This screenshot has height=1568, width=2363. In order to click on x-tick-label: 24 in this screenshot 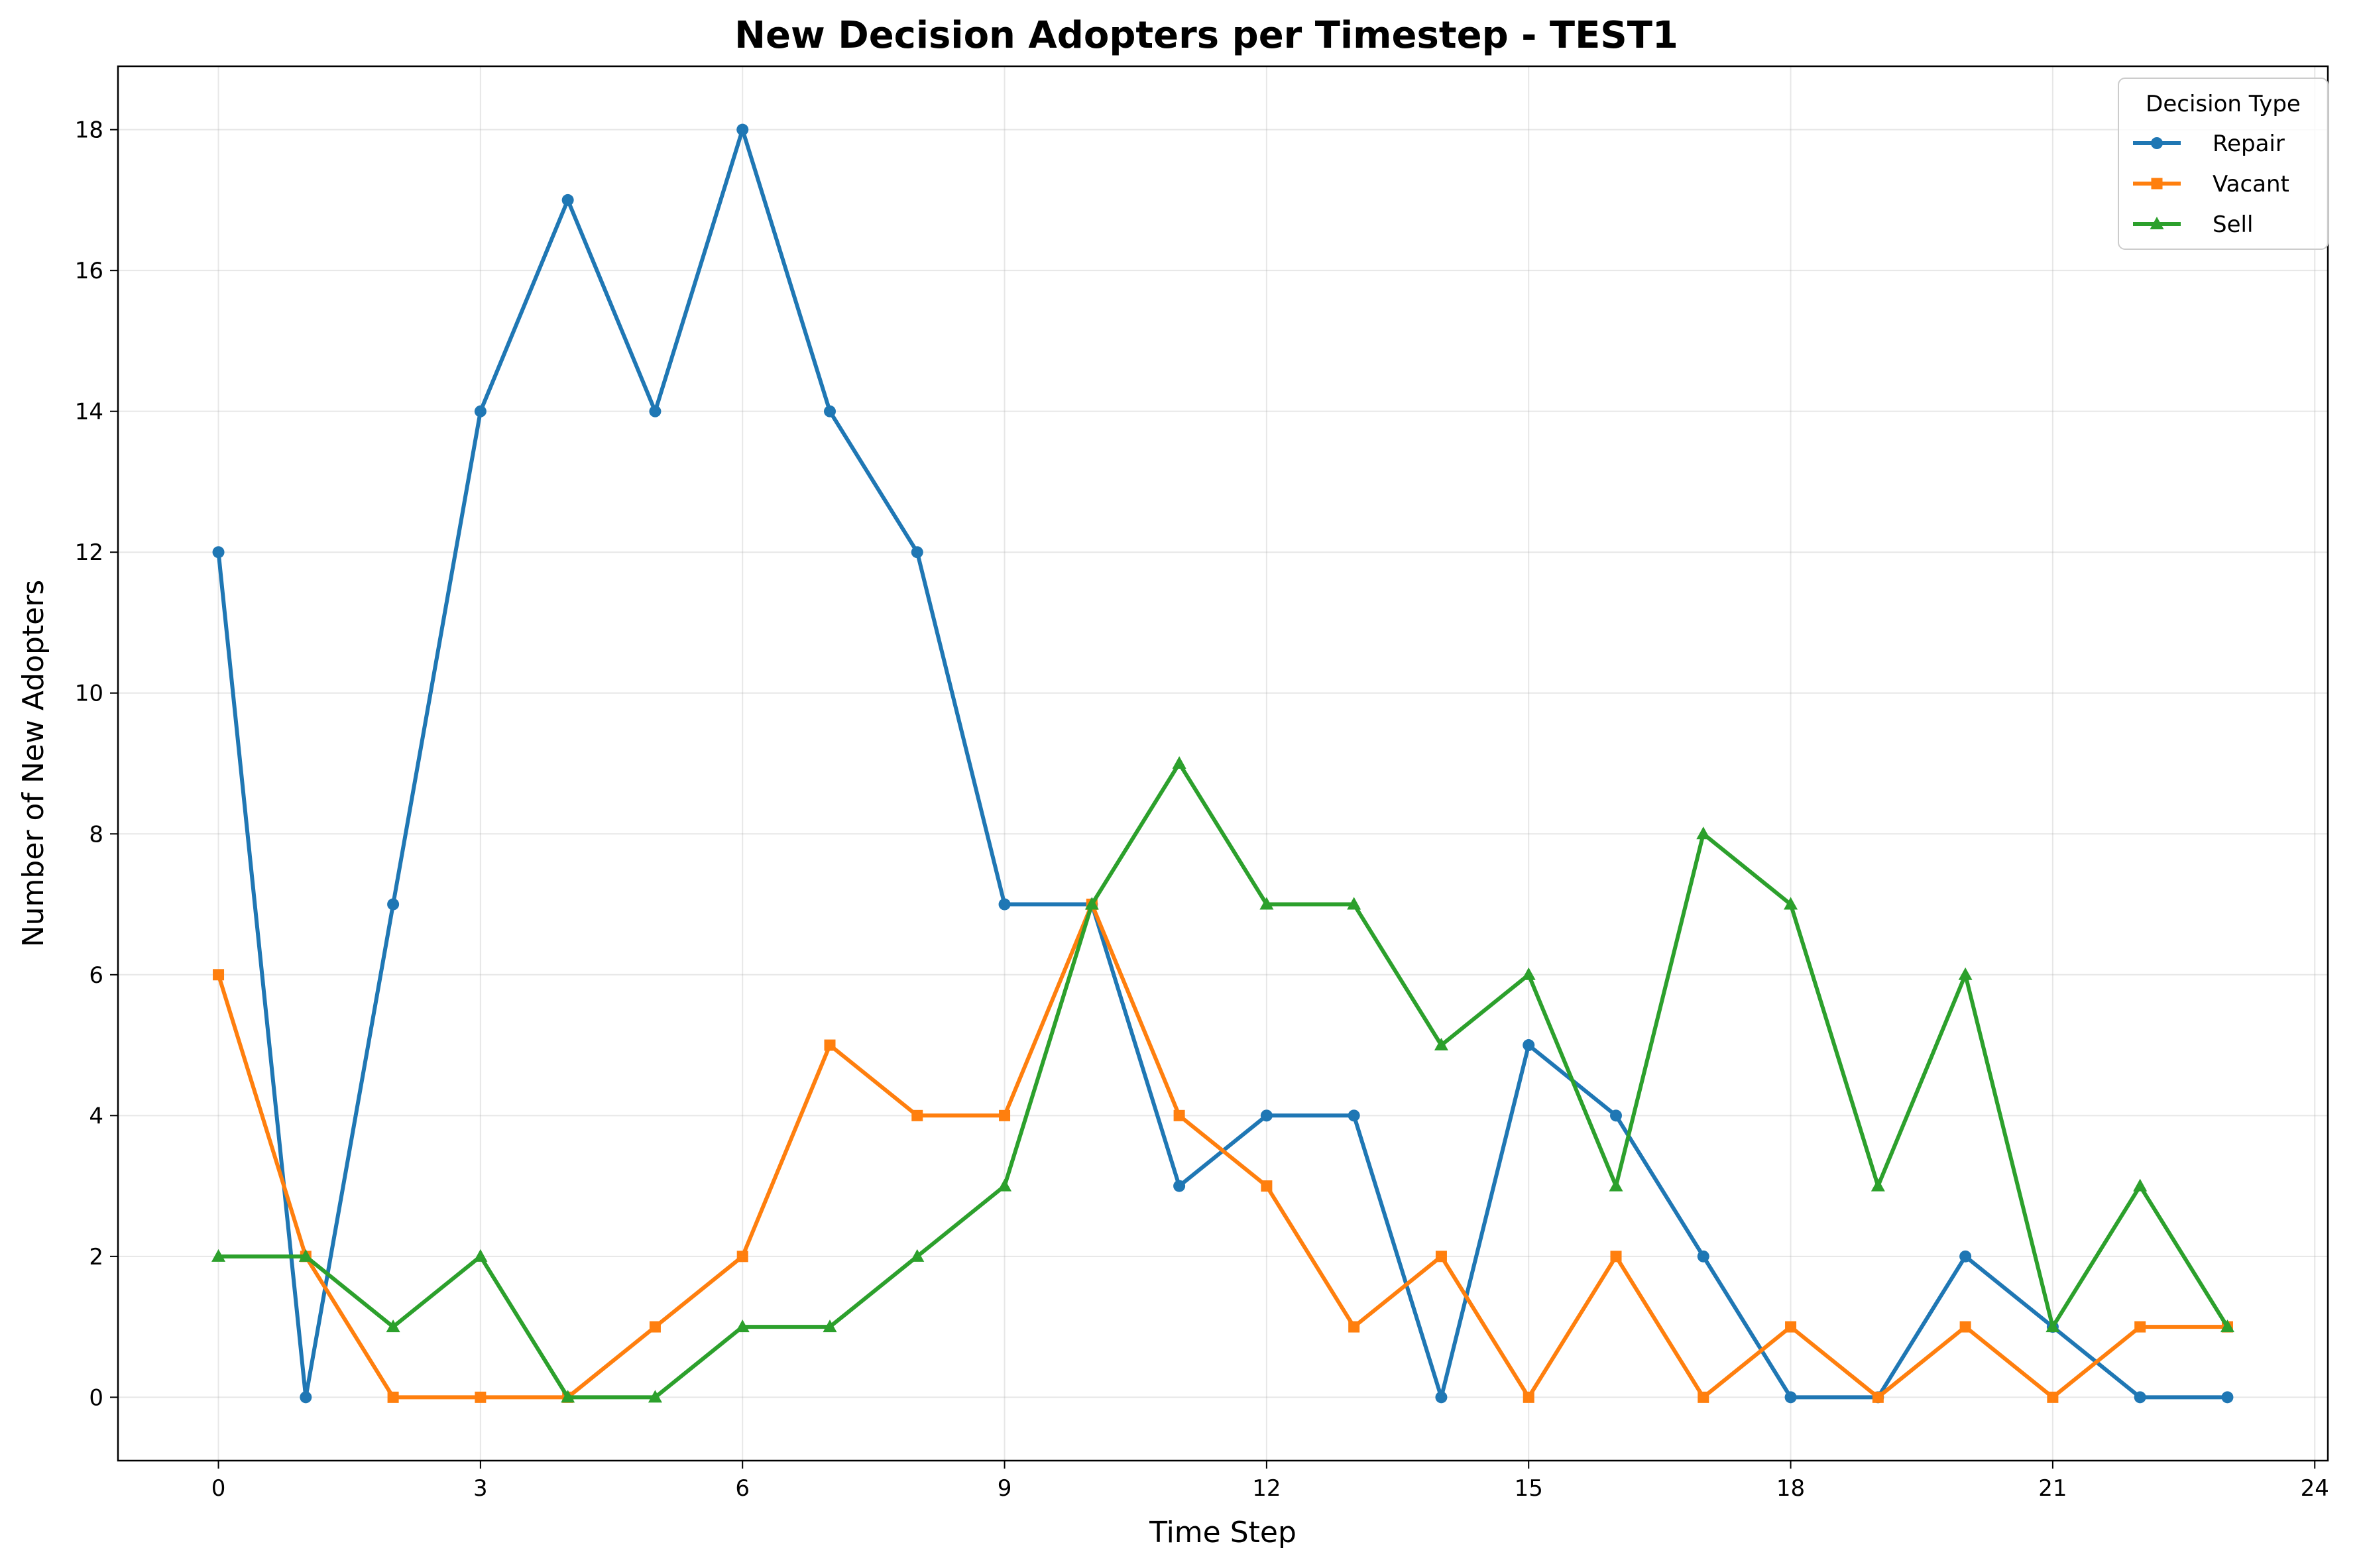, I will do `click(2315, 1488)`.